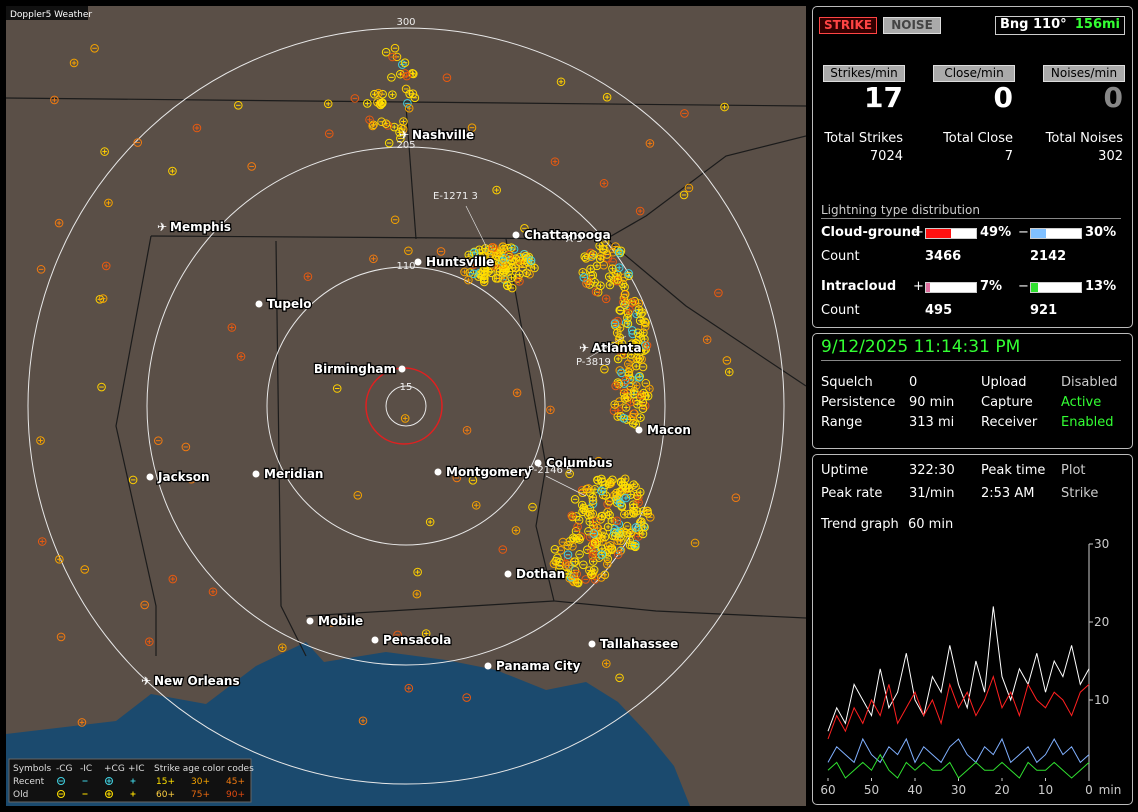 The image size is (1138, 812). What do you see at coordinates (405, 205) in the screenshot?
I see `ring-labels: 300 205 110 15` at bounding box center [405, 205].